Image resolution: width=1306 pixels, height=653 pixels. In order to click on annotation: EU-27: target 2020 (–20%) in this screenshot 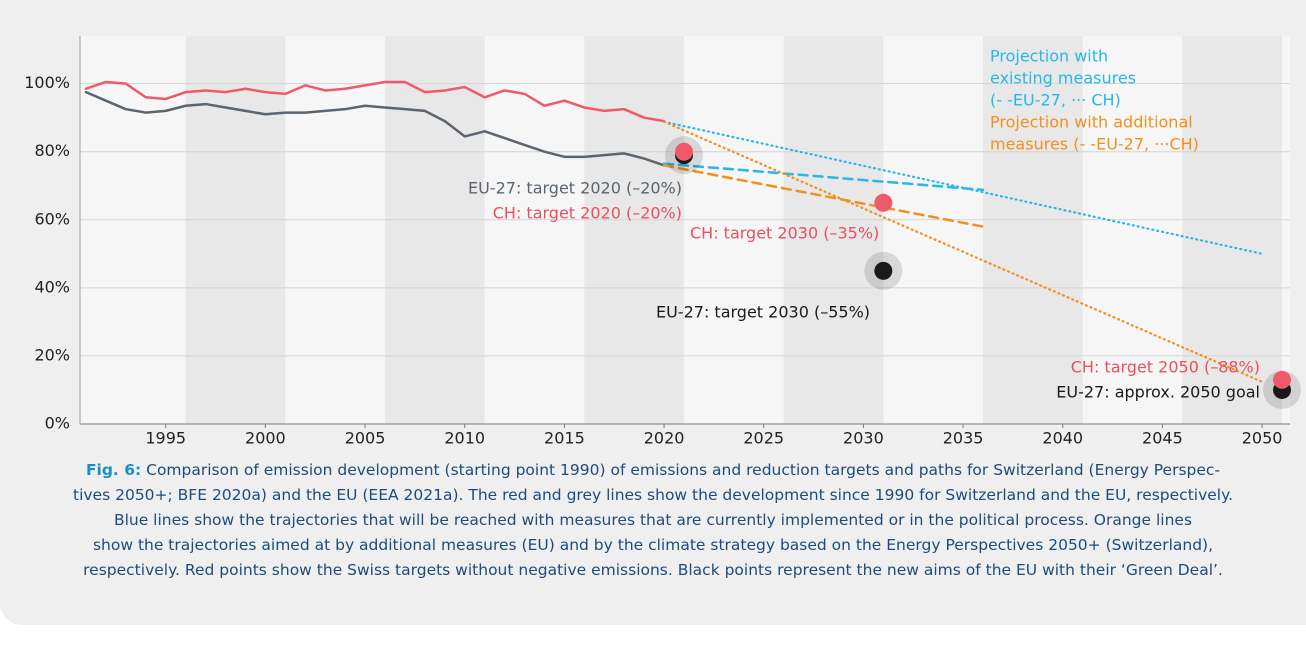, I will do `click(575, 188)`.